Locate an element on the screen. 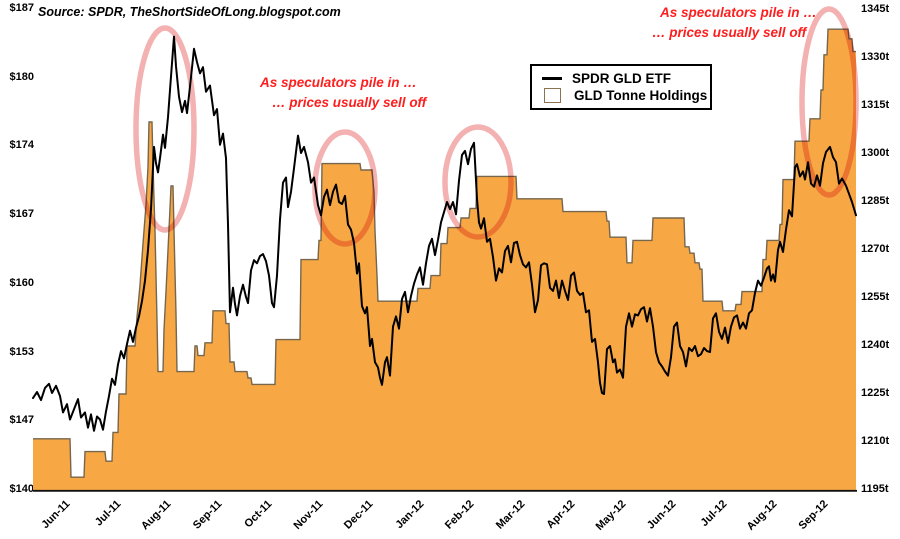 The height and width of the screenshot is (539, 900). price-axis-label: $140 is located at coordinates (21, 488).